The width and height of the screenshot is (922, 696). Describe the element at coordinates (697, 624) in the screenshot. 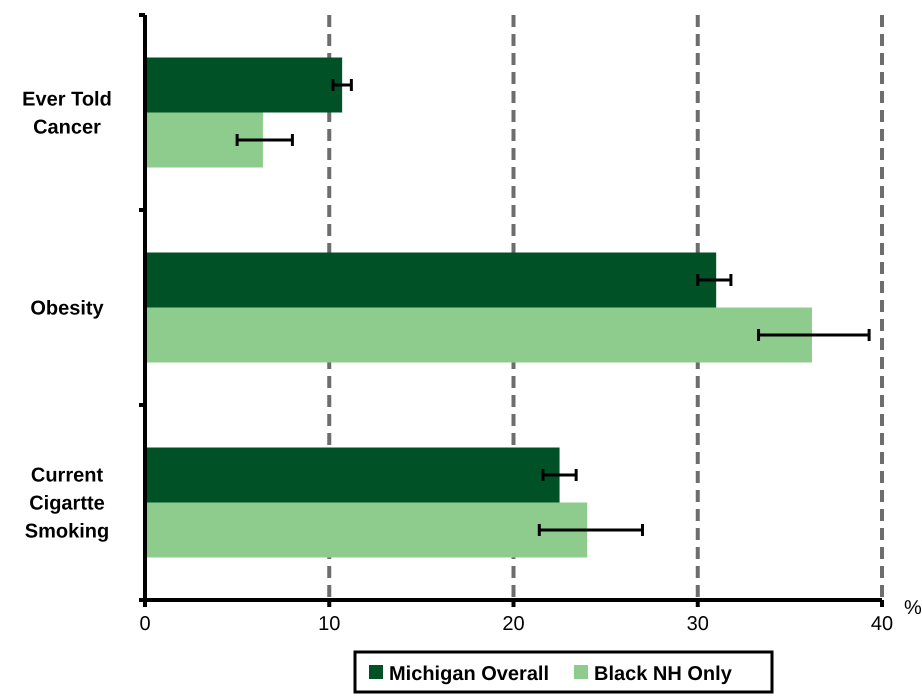

I see `x-tick-label: 30` at that location.